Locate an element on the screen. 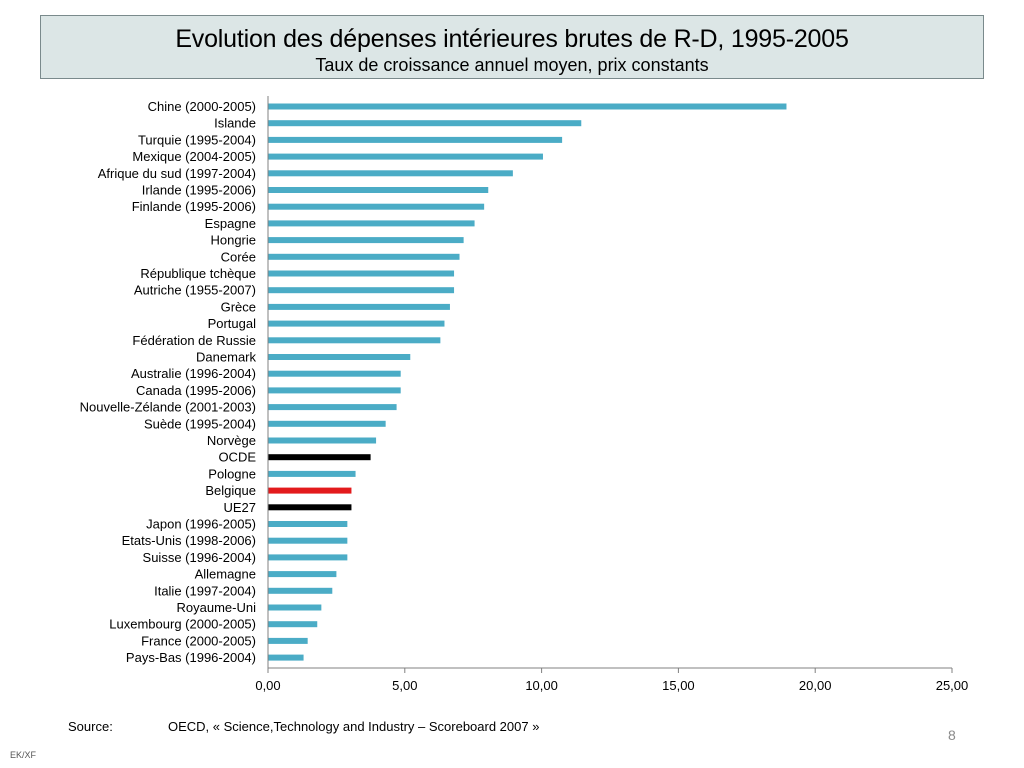 The height and width of the screenshot is (768, 1024). category-label: Japon (1996-2005) is located at coordinates (201, 524).